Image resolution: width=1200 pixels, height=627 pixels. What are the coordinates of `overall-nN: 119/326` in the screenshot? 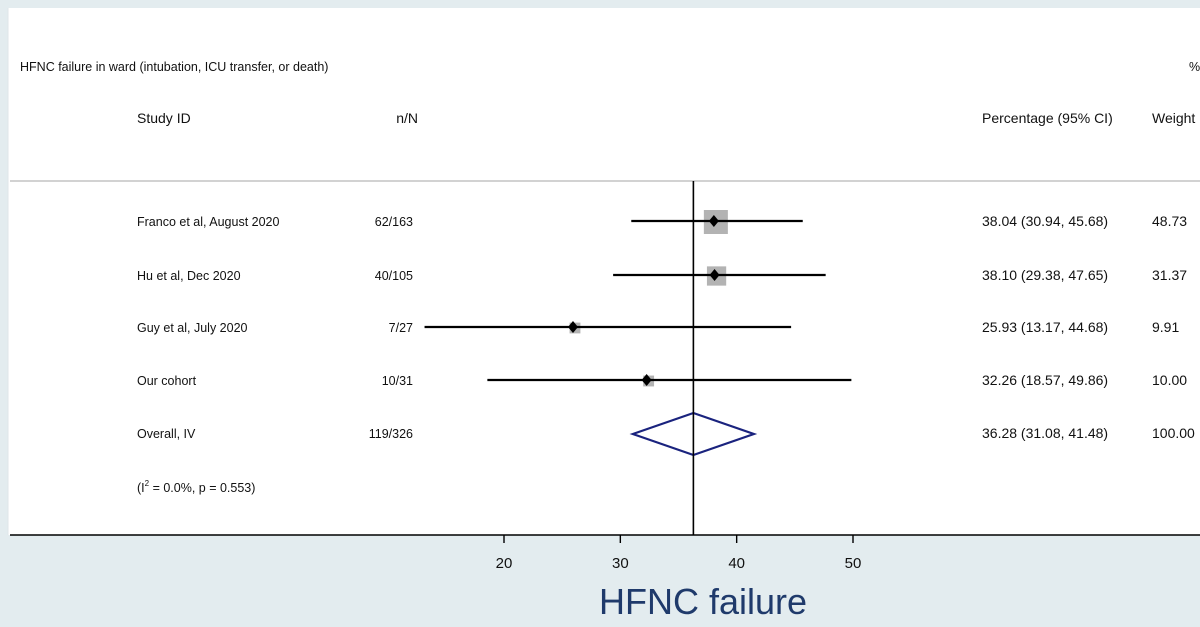 It's located at (391, 434).